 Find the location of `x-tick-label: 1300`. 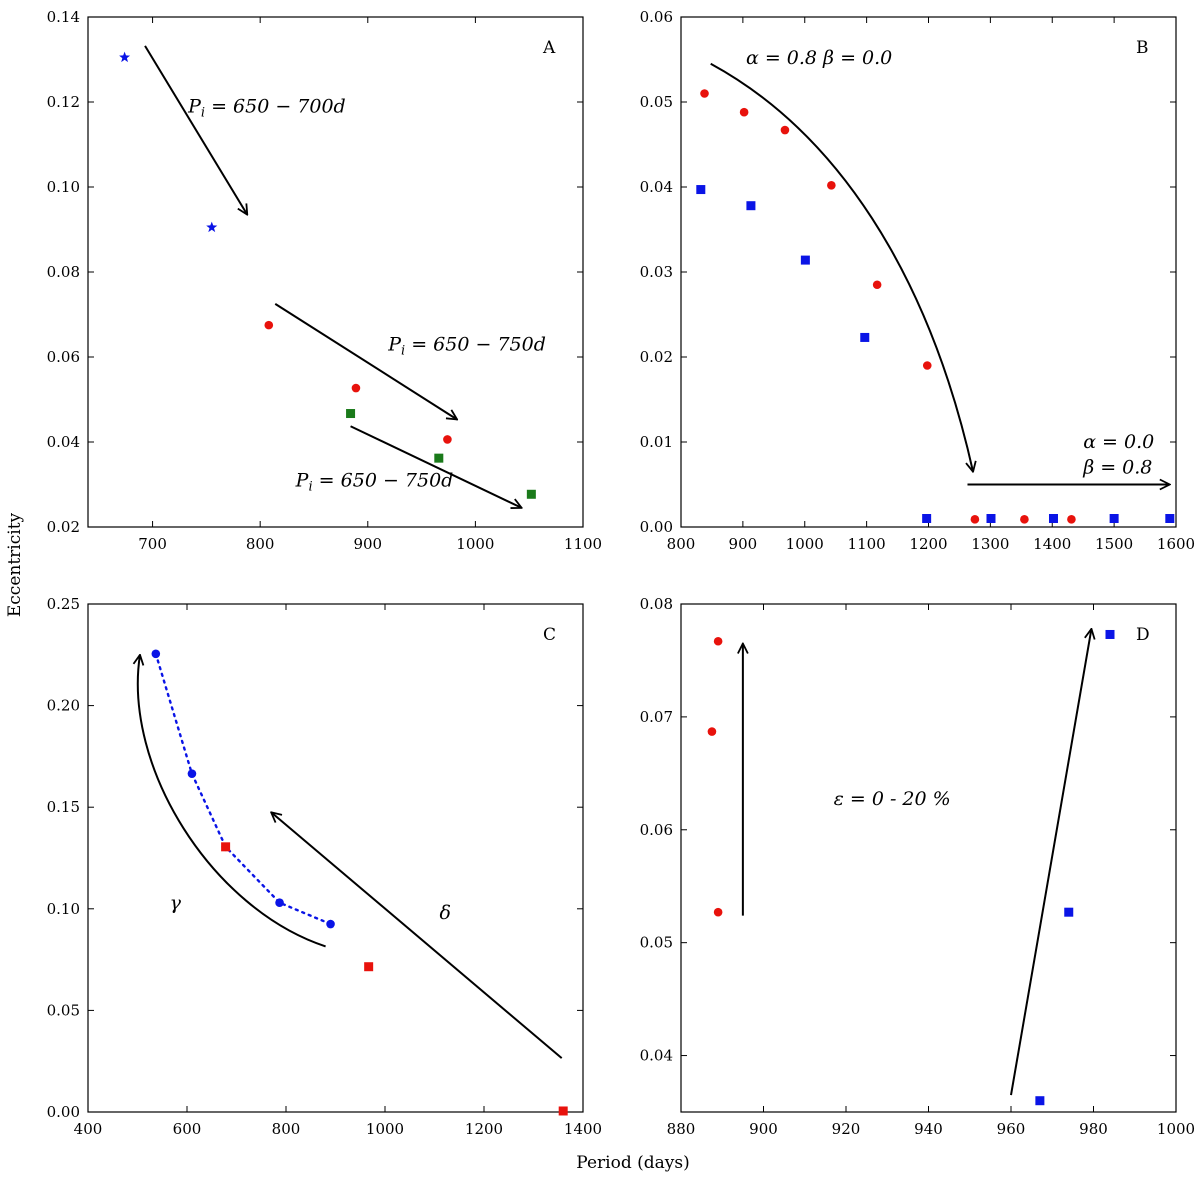

x-tick-label: 1300 is located at coordinates (990, 544).